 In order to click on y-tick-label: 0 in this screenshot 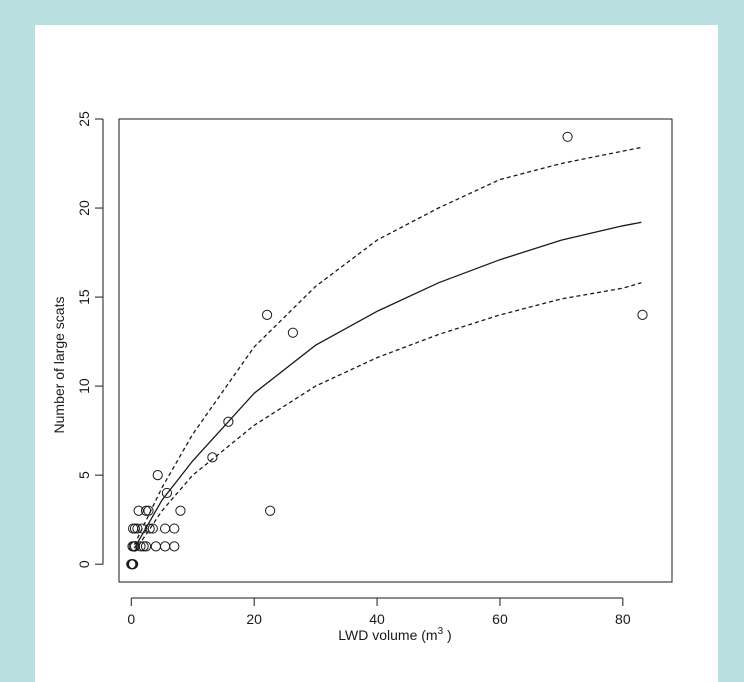, I will do `click(84, 564)`.